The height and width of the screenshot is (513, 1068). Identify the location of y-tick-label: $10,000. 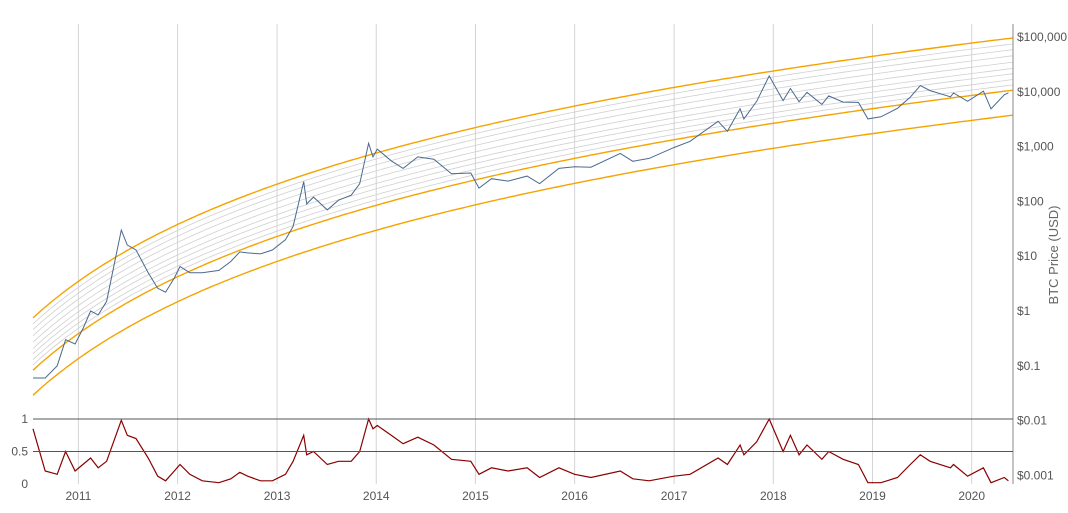
(1039, 92).